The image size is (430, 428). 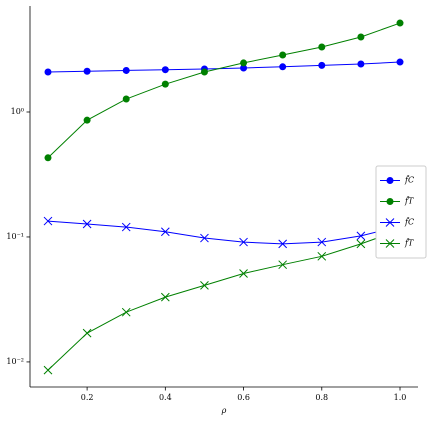 I want to click on legend-box, so click(x=401, y=212).